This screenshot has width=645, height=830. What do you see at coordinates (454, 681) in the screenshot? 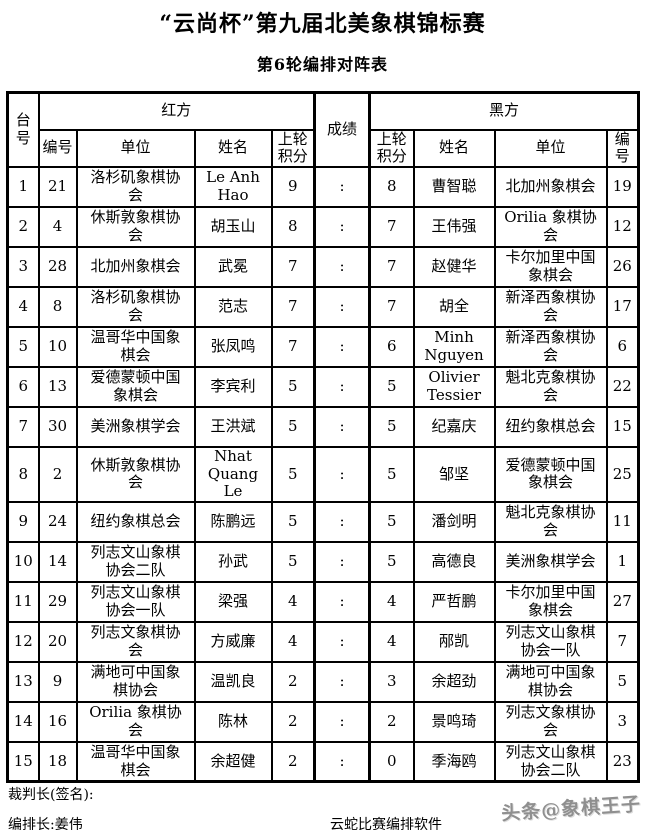
I see `cell-black-name: 余超劲` at bounding box center [454, 681].